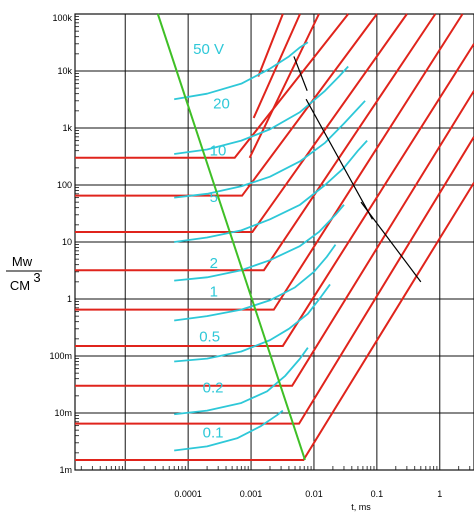 The width and height of the screenshot is (474, 512). Describe the element at coordinates (439, 494) in the screenshot. I see `x-tick-label: 1` at that location.